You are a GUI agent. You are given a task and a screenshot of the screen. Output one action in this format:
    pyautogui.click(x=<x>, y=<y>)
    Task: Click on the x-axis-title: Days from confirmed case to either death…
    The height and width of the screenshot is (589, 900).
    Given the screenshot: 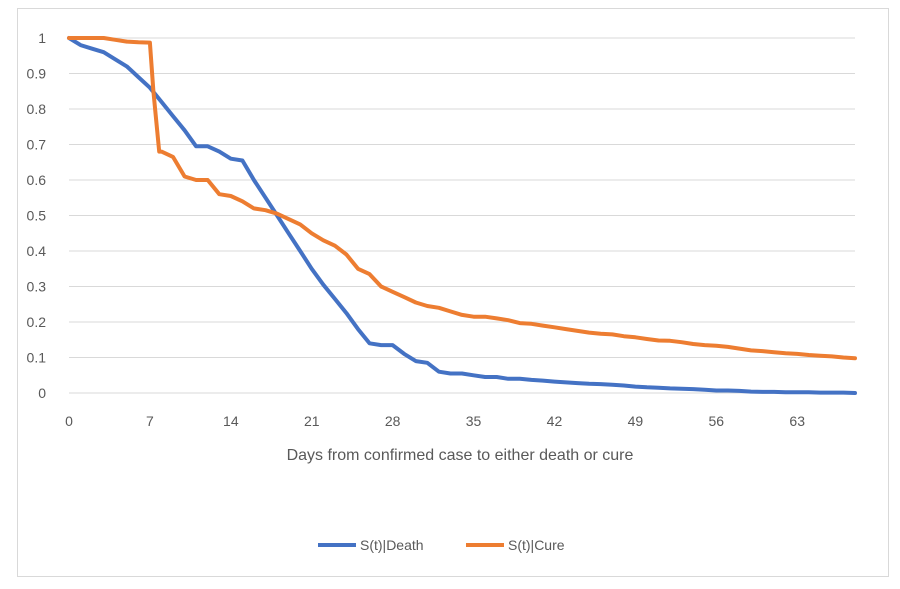 What is the action you would take?
    pyautogui.click(x=460, y=455)
    